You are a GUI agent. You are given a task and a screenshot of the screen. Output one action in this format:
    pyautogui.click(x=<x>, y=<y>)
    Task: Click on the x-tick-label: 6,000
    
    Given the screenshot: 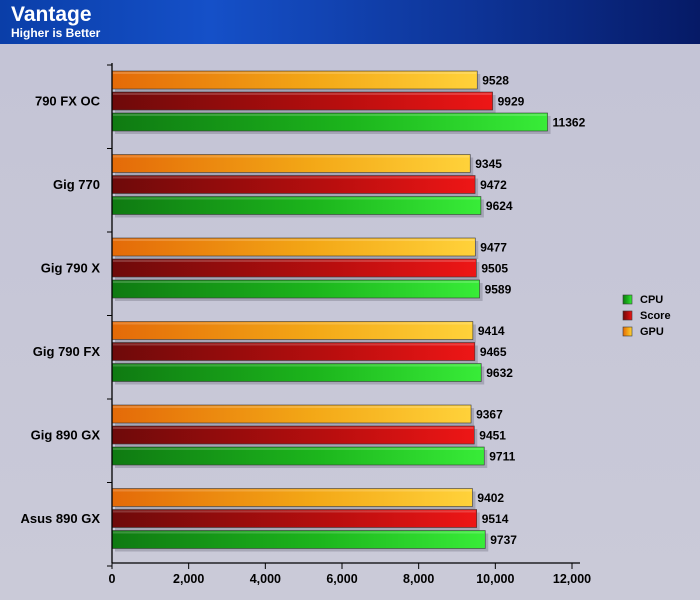 What is the action you would take?
    pyautogui.click(x=341, y=579)
    